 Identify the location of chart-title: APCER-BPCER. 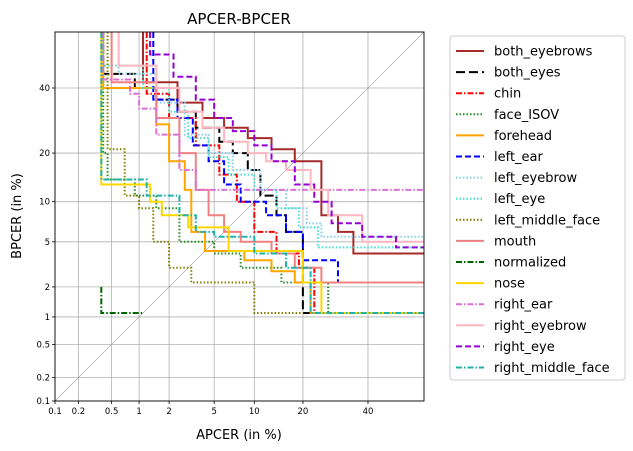
(239, 19).